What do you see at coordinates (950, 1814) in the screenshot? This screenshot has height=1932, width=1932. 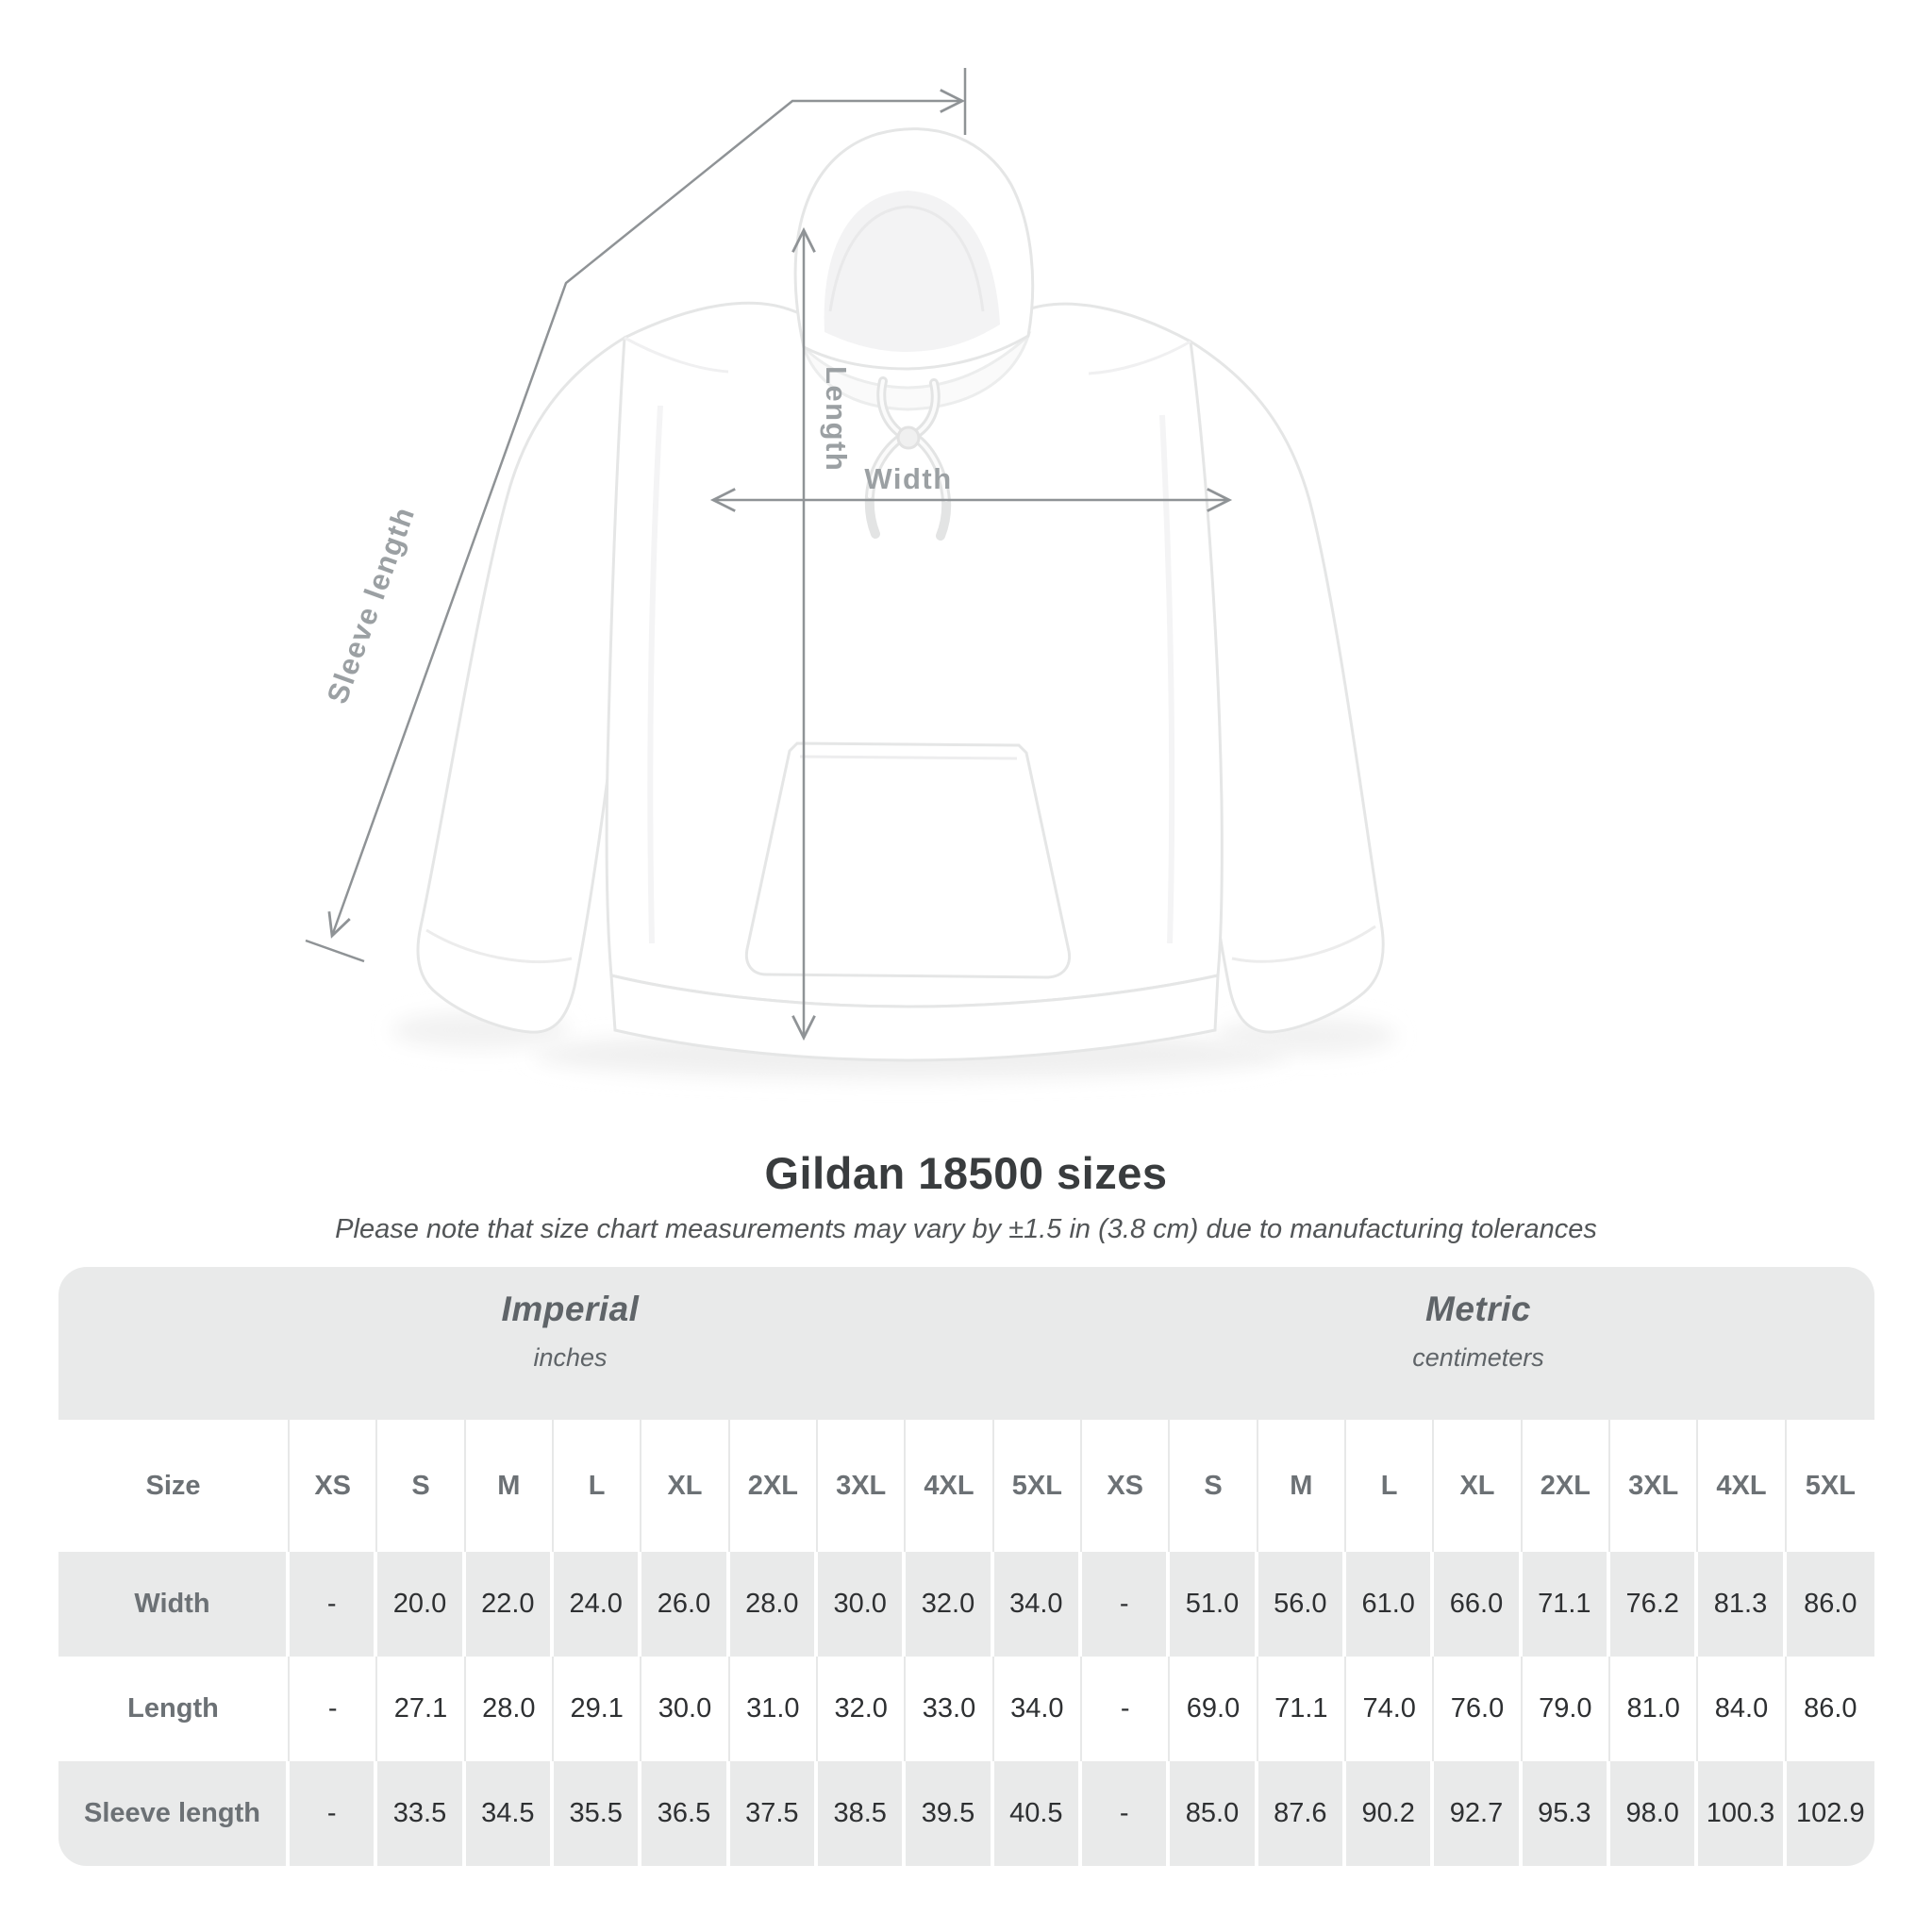 I see `cell: 39.5` at bounding box center [950, 1814].